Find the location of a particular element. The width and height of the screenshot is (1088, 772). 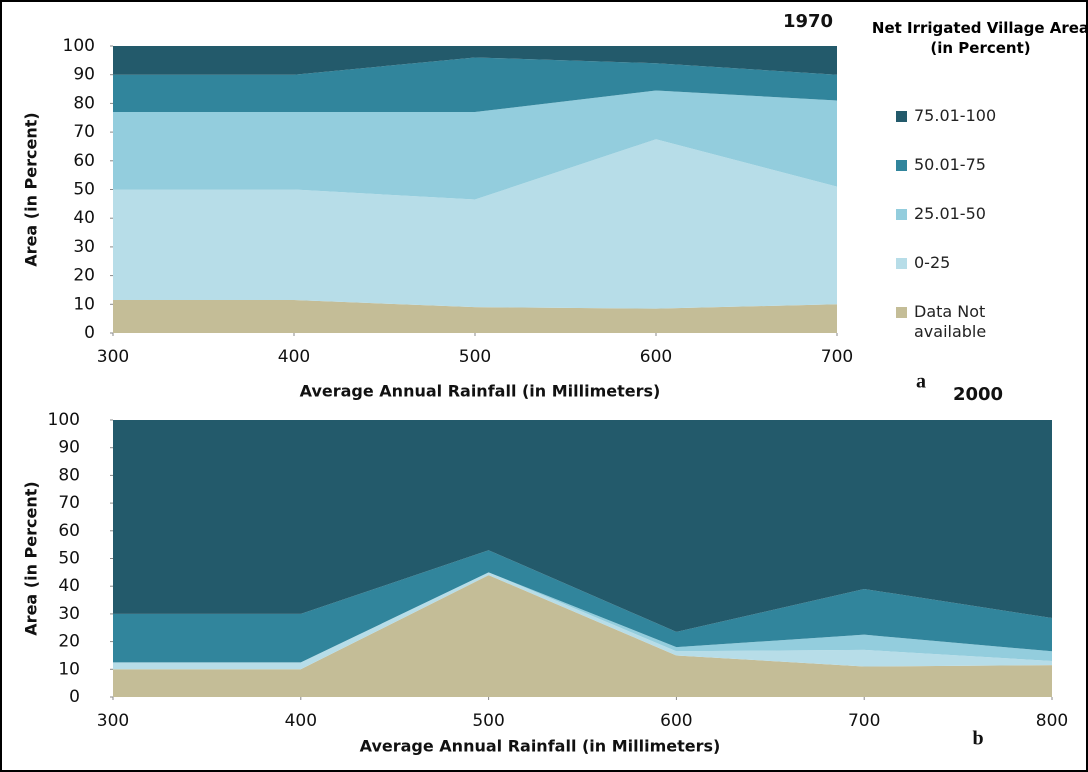

x-tick-label: 800 is located at coordinates (1052, 721).